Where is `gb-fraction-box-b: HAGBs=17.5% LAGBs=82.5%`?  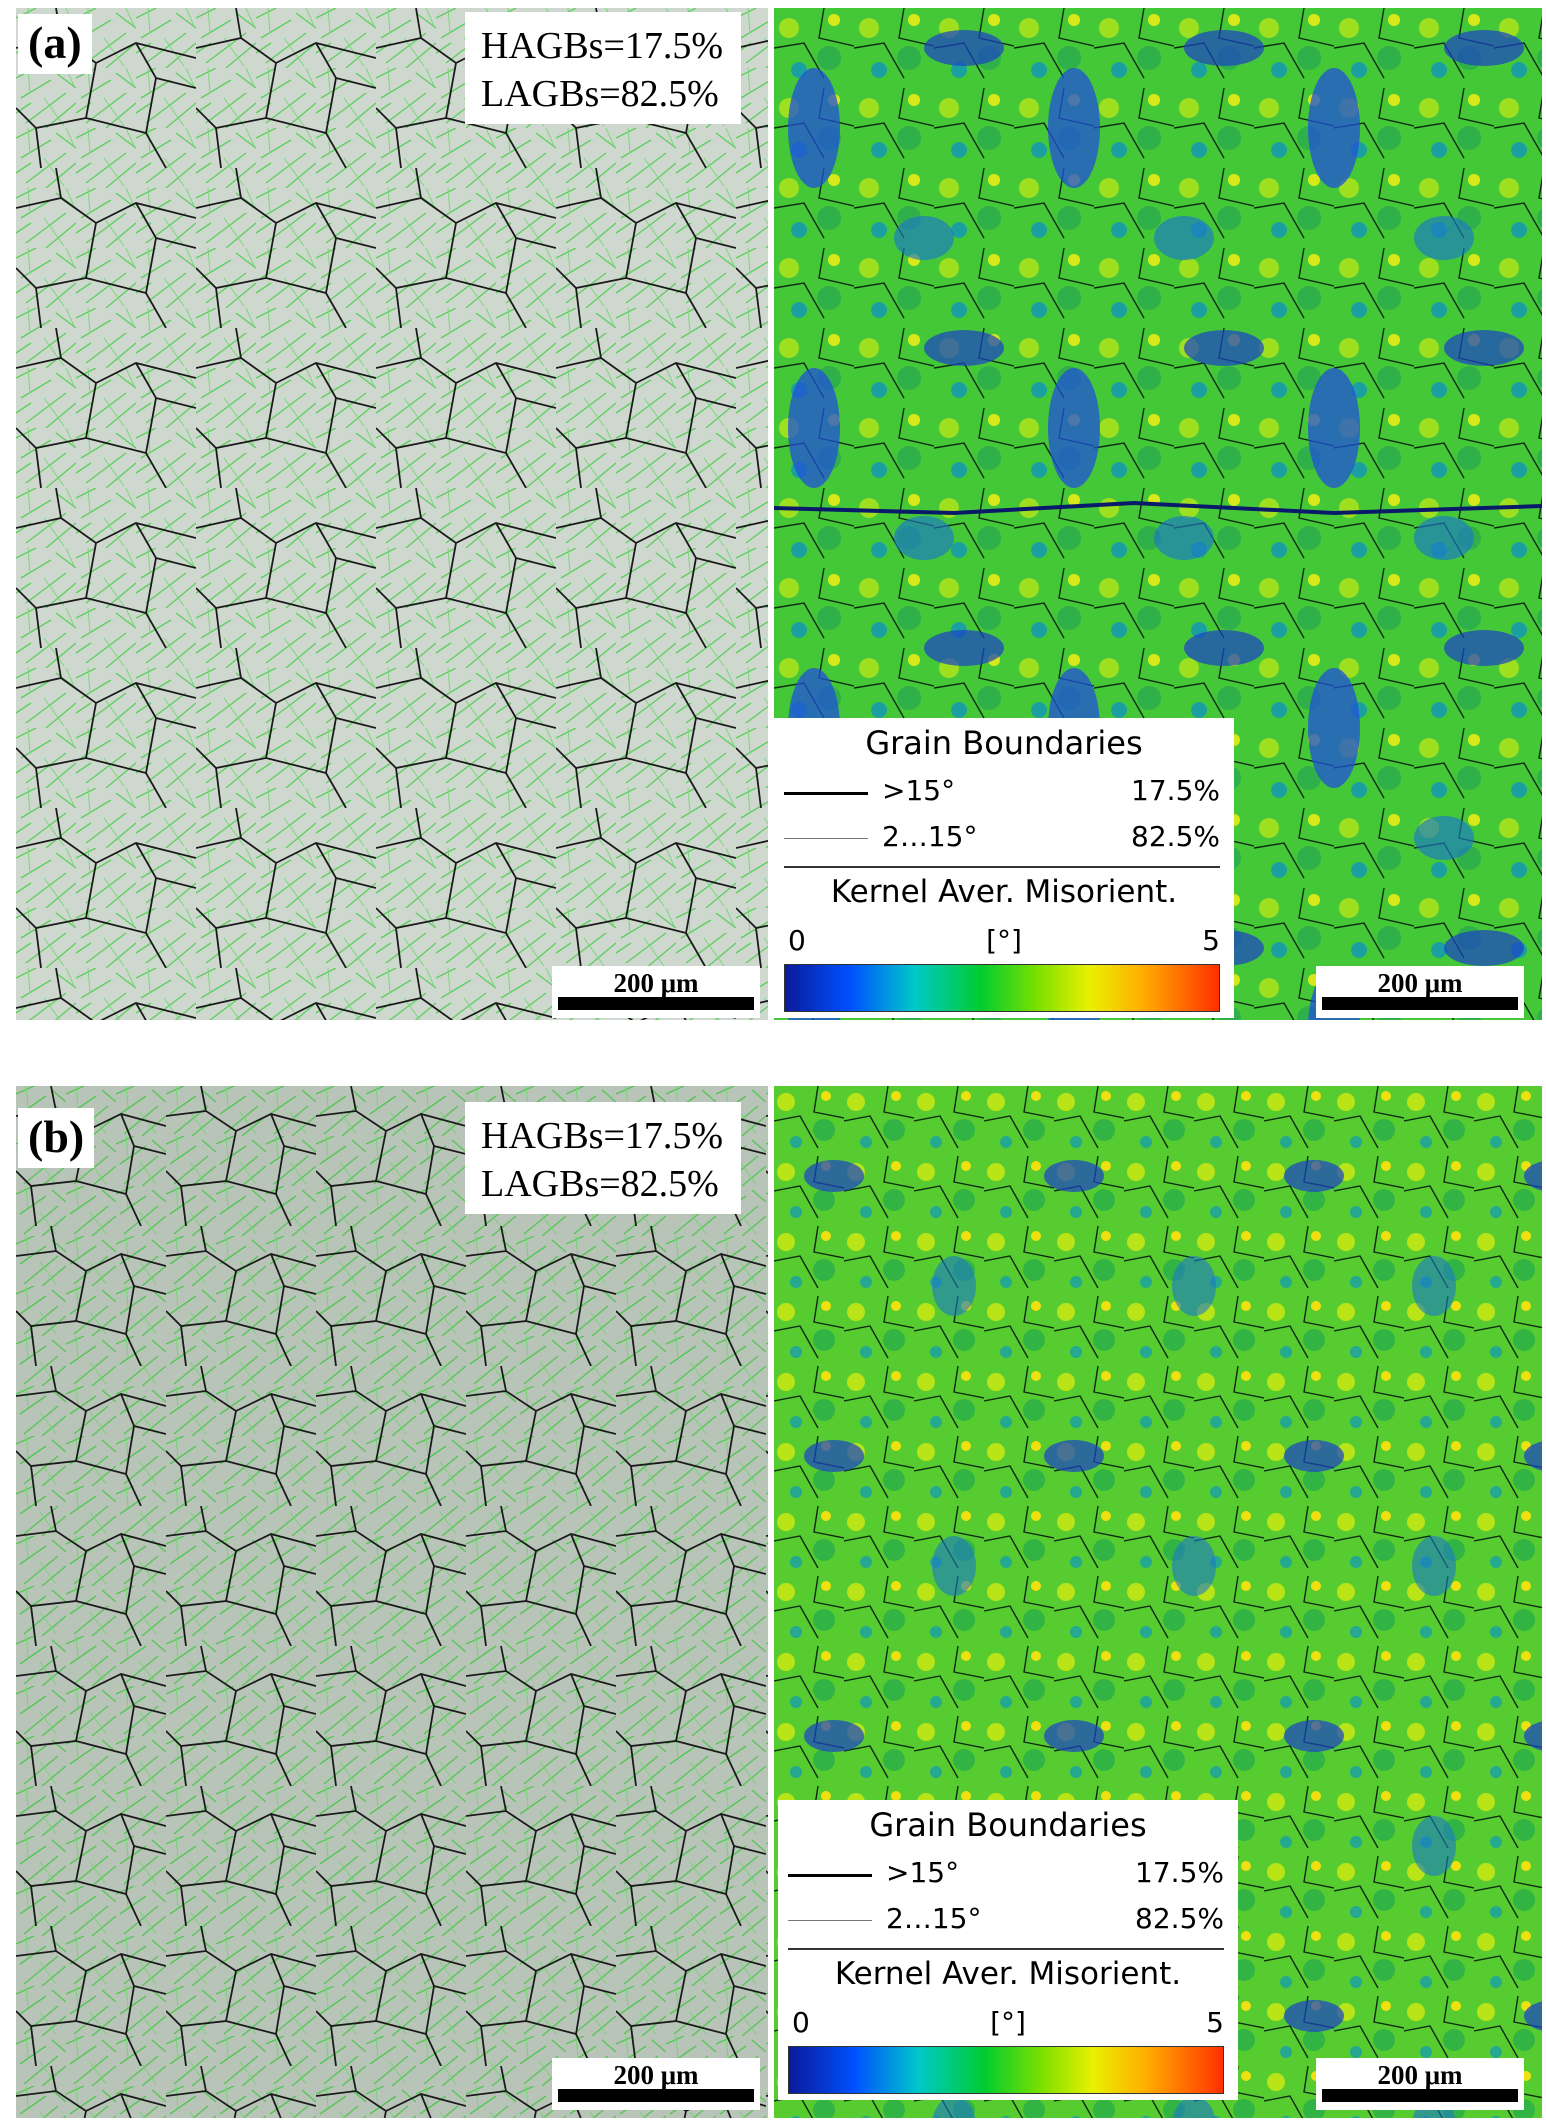
gb-fraction-box-b: HAGBs=17.5% LAGBs=82.5% is located at coordinates (603, 1158).